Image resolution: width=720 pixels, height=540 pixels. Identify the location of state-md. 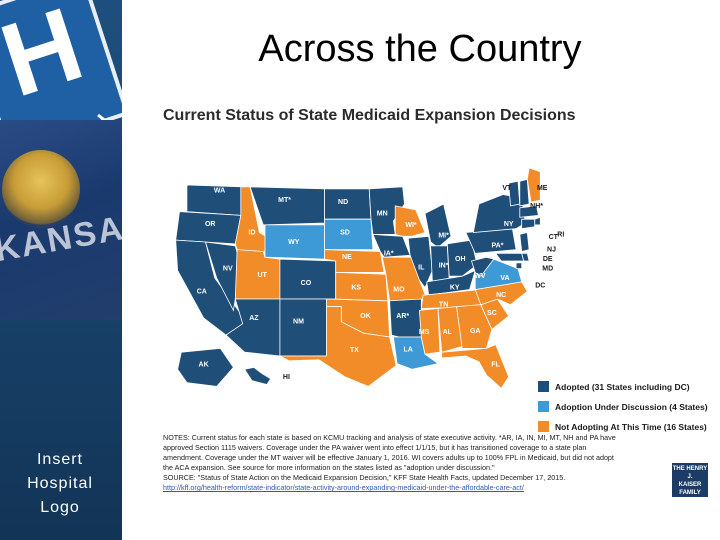
(509, 257).